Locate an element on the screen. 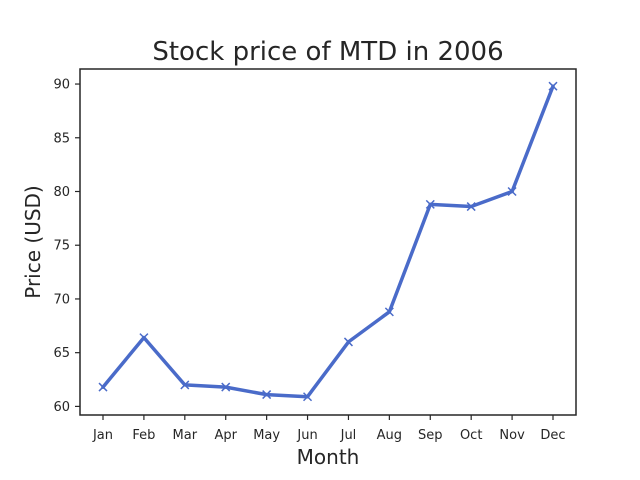 This screenshot has width=640, height=480. x-axis: Jan Feb Mar Apr May Jun Jul Aug Sep Oct Nov Dec is located at coordinates (329, 429).